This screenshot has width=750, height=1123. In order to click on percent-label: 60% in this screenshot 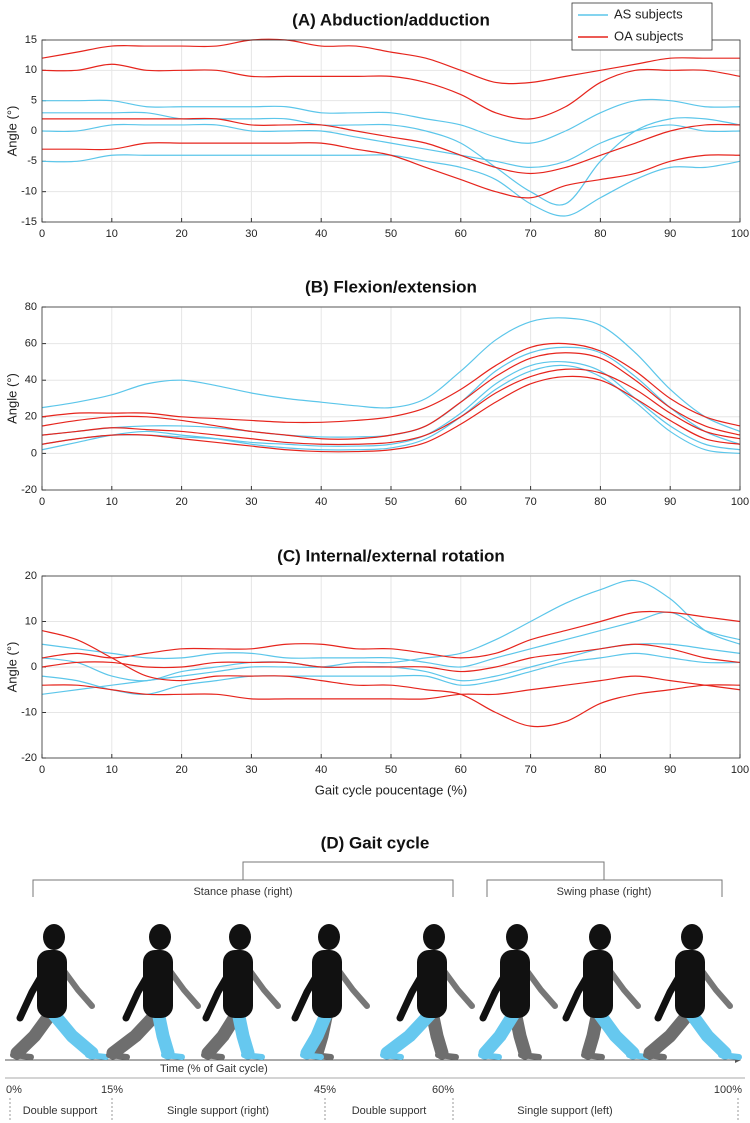, I will do `click(443, 1090)`.